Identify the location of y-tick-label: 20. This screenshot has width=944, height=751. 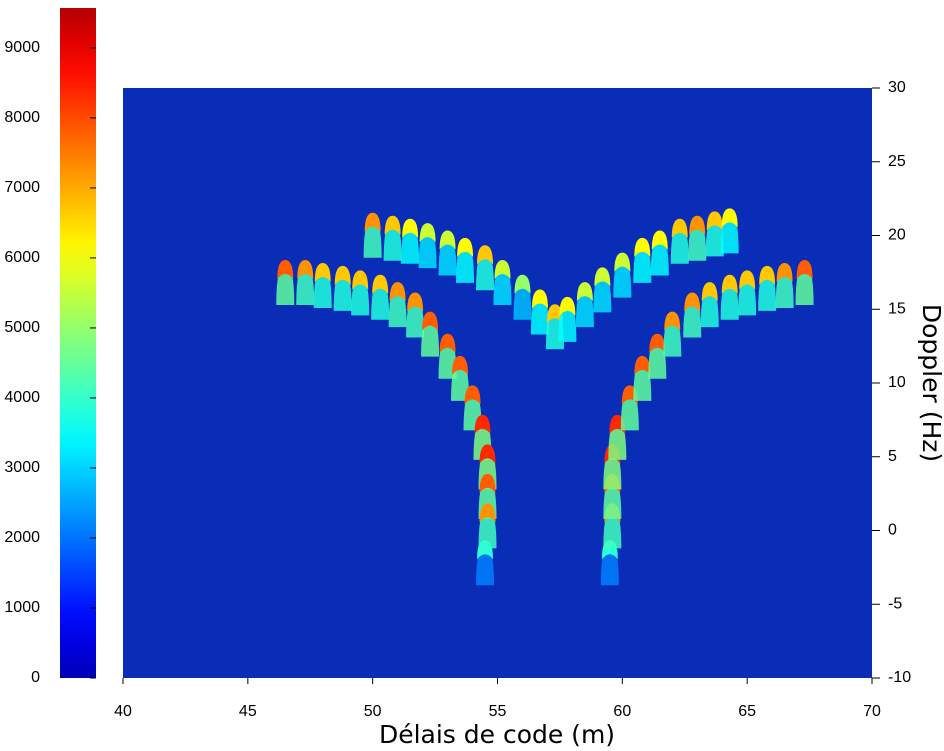
(897, 235).